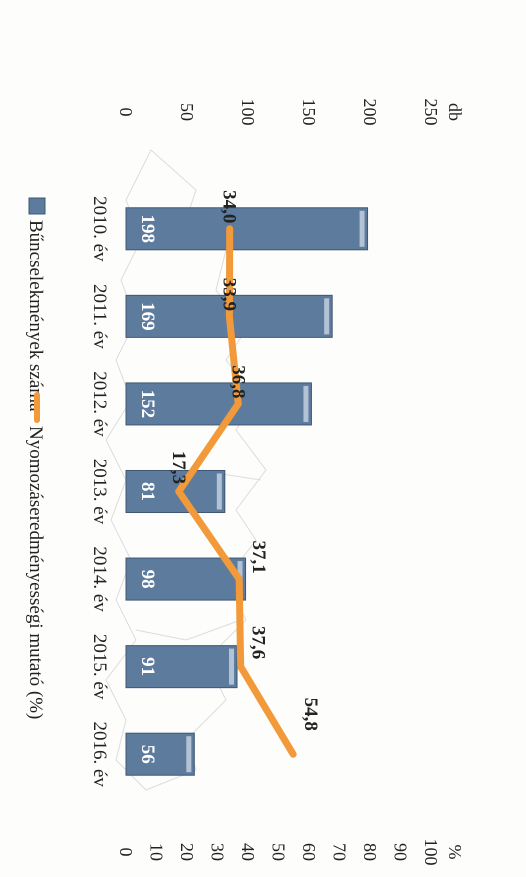  What do you see at coordinates (147, 316) in the screenshot?
I see `bar-value-label-1: 169` at bounding box center [147, 316].